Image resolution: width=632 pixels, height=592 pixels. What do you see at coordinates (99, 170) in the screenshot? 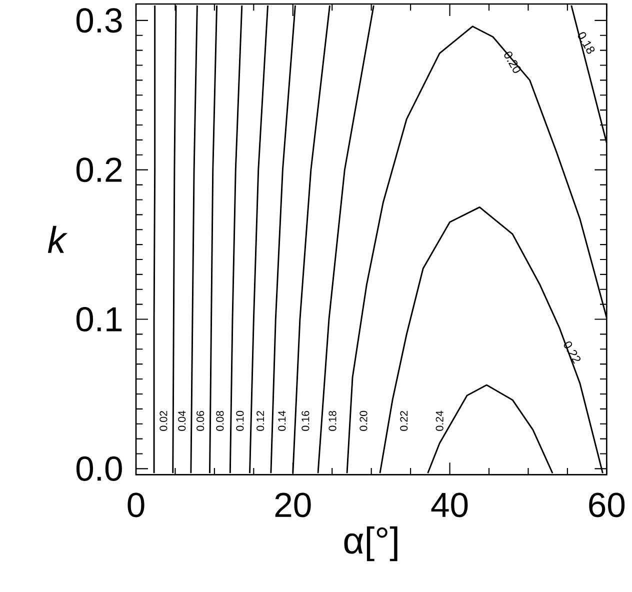
I see `y-tick-label: 0.2` at bounding box center [99, 170].